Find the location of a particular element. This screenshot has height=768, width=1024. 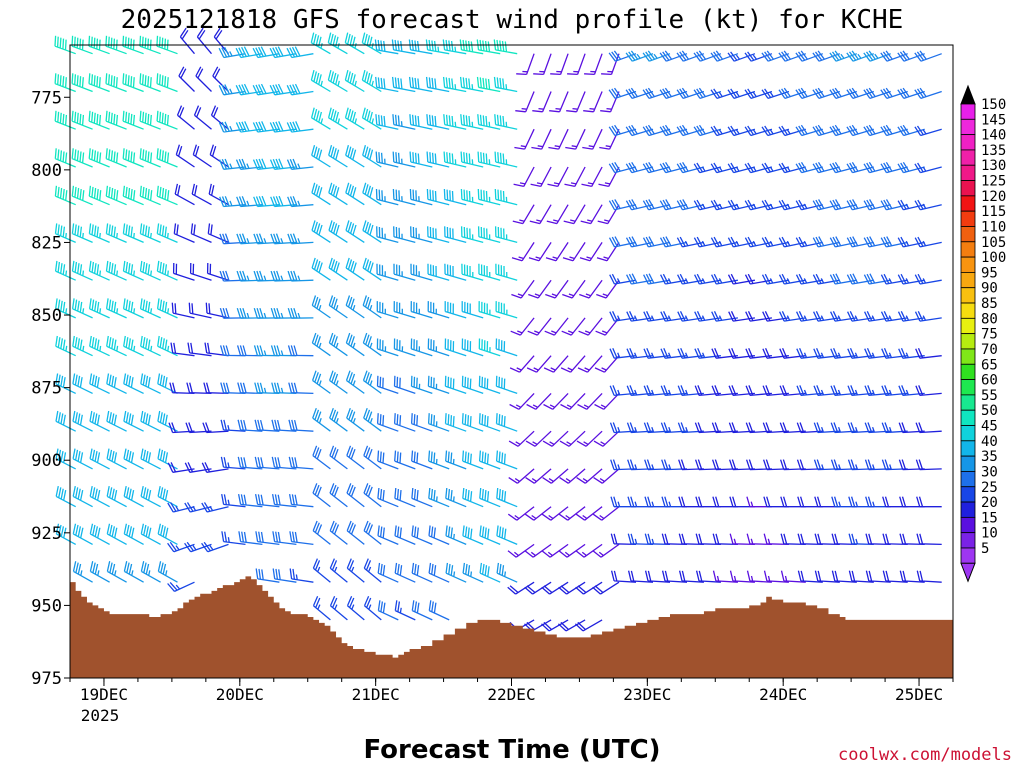

colorbar-label: 15 is located at coordinates (989, 518).